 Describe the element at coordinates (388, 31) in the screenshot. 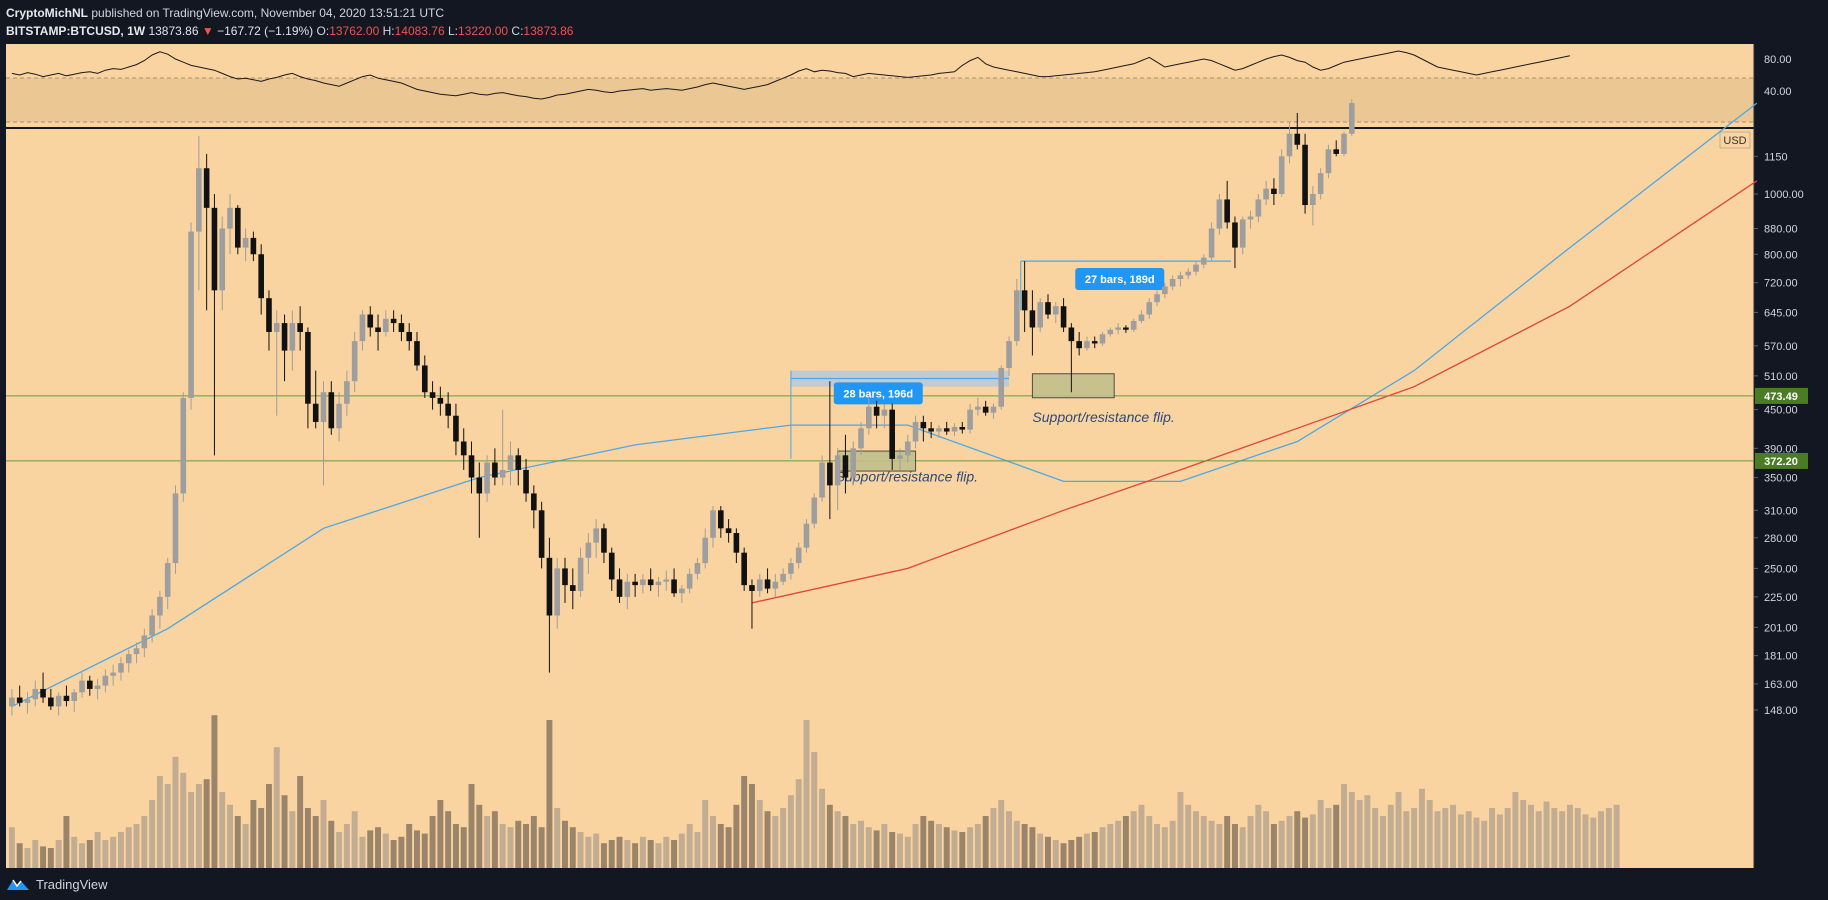

I see `high-label: H:` at that location.